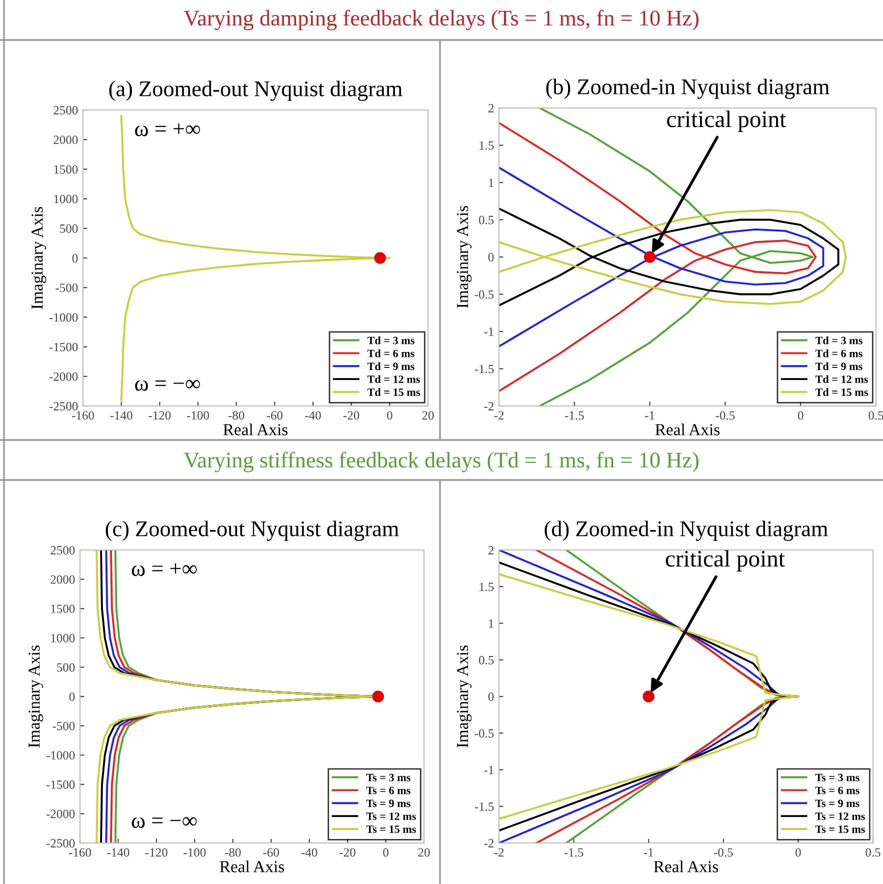 The height and width of the screenshot is (884, 883). Describe the element at coordinates (838, 353) in the screenshot. I see `legend-label: Td = 6 ms` at that location.